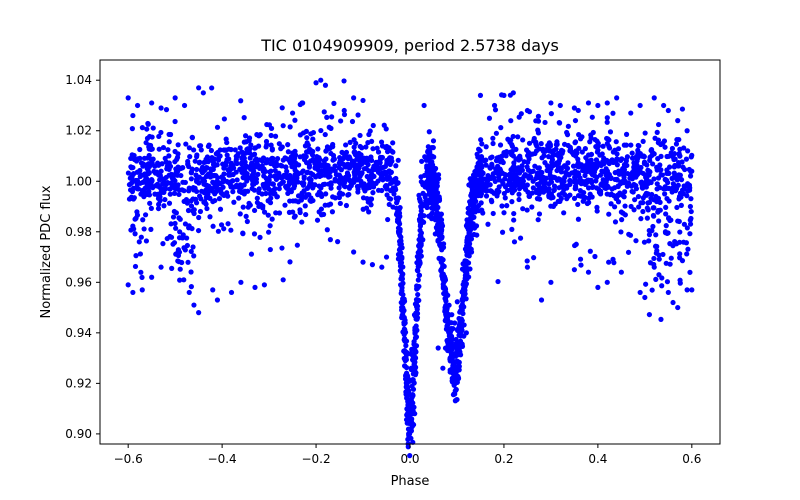  I want to click on x-tick-label: 0.0, so click(409, 459).